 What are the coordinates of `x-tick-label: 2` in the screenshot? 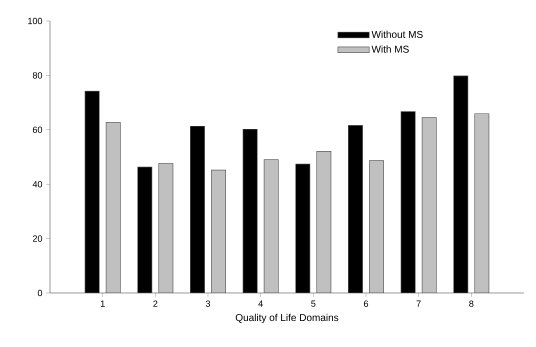 It's located at (155, 303).